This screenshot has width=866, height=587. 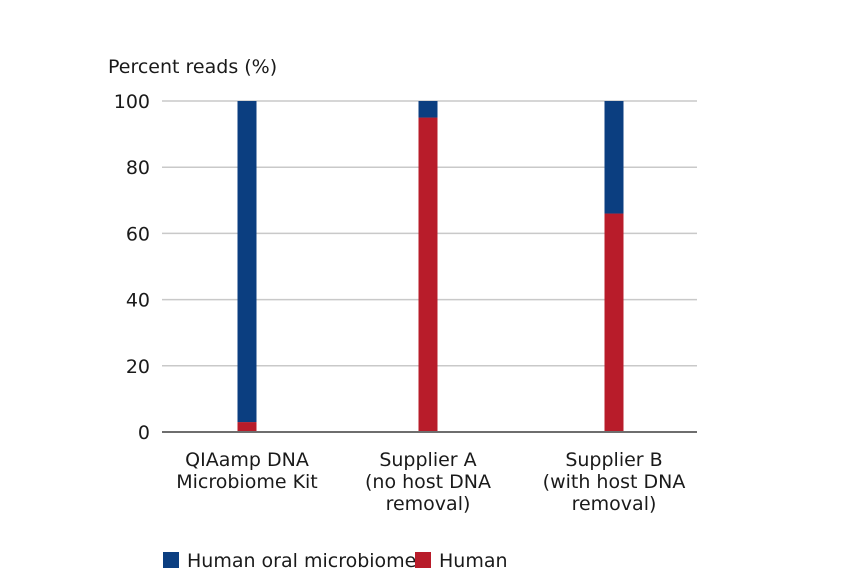 I want to click on x-category-label: Supplier B, so click(x=613, y=460).